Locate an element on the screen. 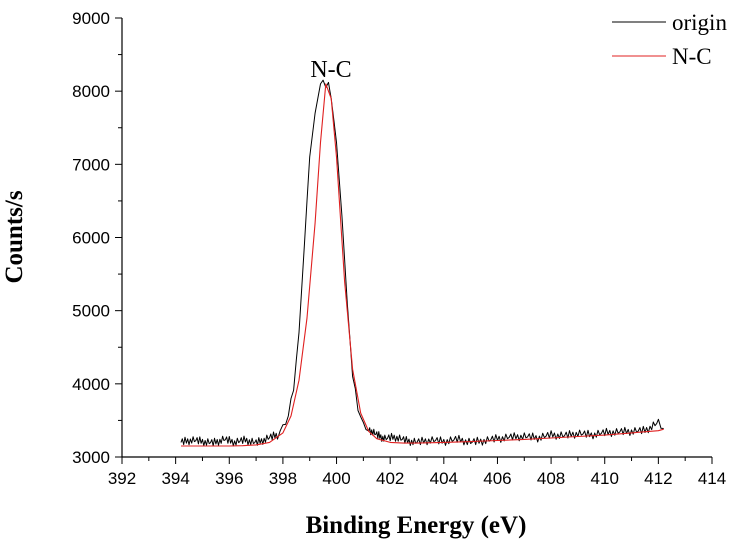 This screenshot has height=548, width=744. y-tick-label: 6000 is located at coordinates (91, 238).